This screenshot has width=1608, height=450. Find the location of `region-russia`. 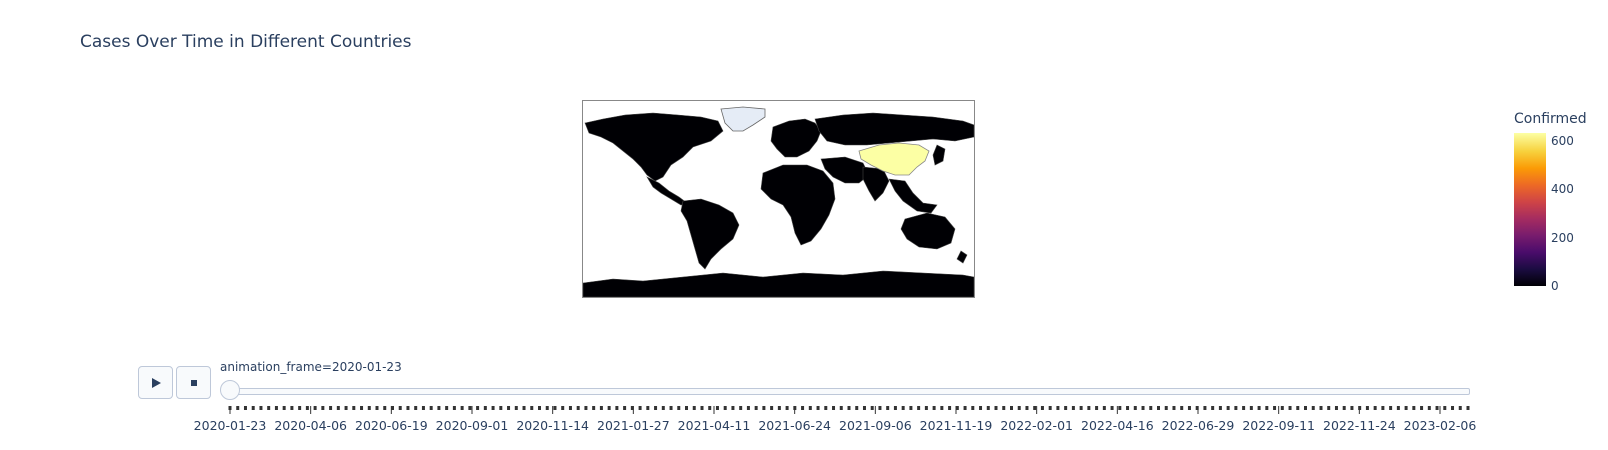

region-russia is located at coordinates (894, 129).